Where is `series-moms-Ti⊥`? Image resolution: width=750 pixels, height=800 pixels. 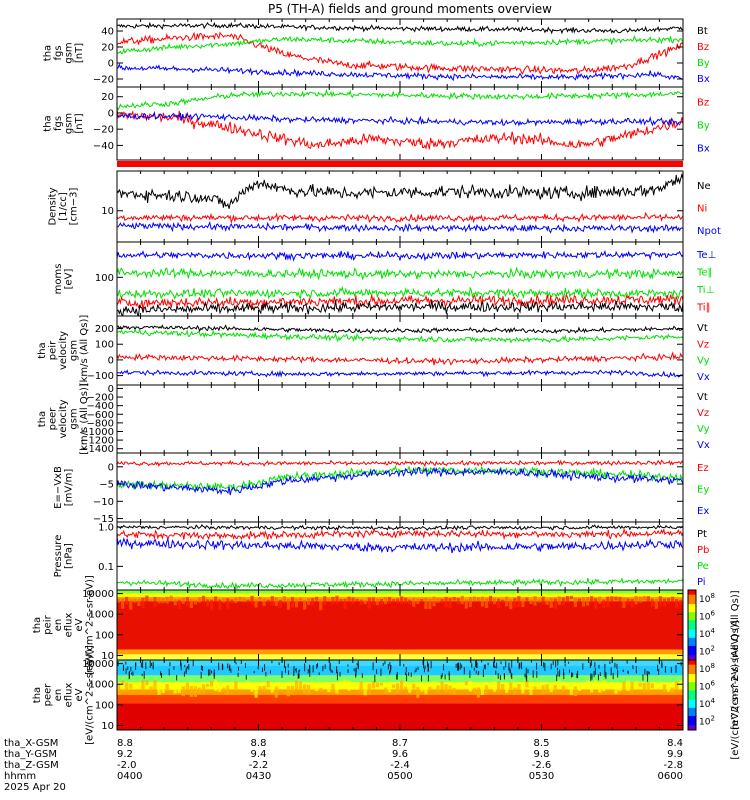
series-moms-Ti⊥ is located at coordinates (400, 293).